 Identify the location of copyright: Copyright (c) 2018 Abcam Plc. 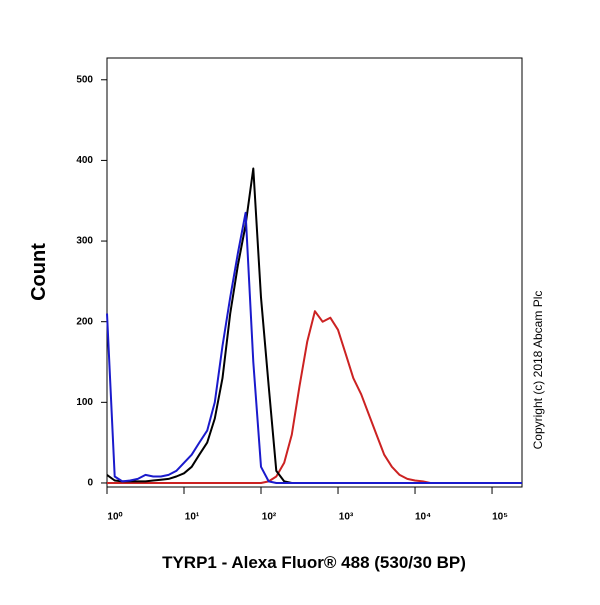
(538, 370).